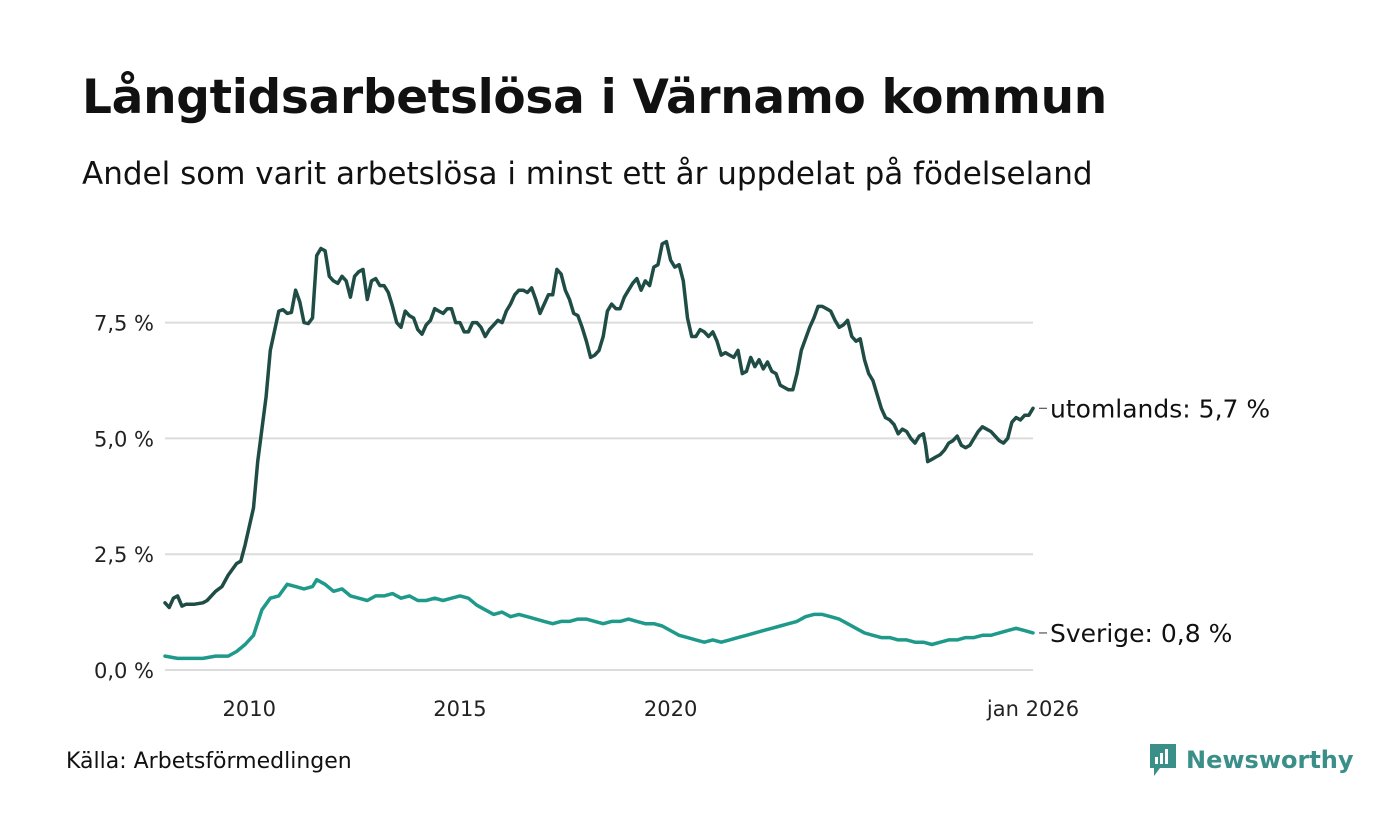 This screenshot has height=840, width=1400. I want to click on y-axis-ticks: 0,0 % 2,5 % 5,0 % 7,5 %, so click(124, 497).